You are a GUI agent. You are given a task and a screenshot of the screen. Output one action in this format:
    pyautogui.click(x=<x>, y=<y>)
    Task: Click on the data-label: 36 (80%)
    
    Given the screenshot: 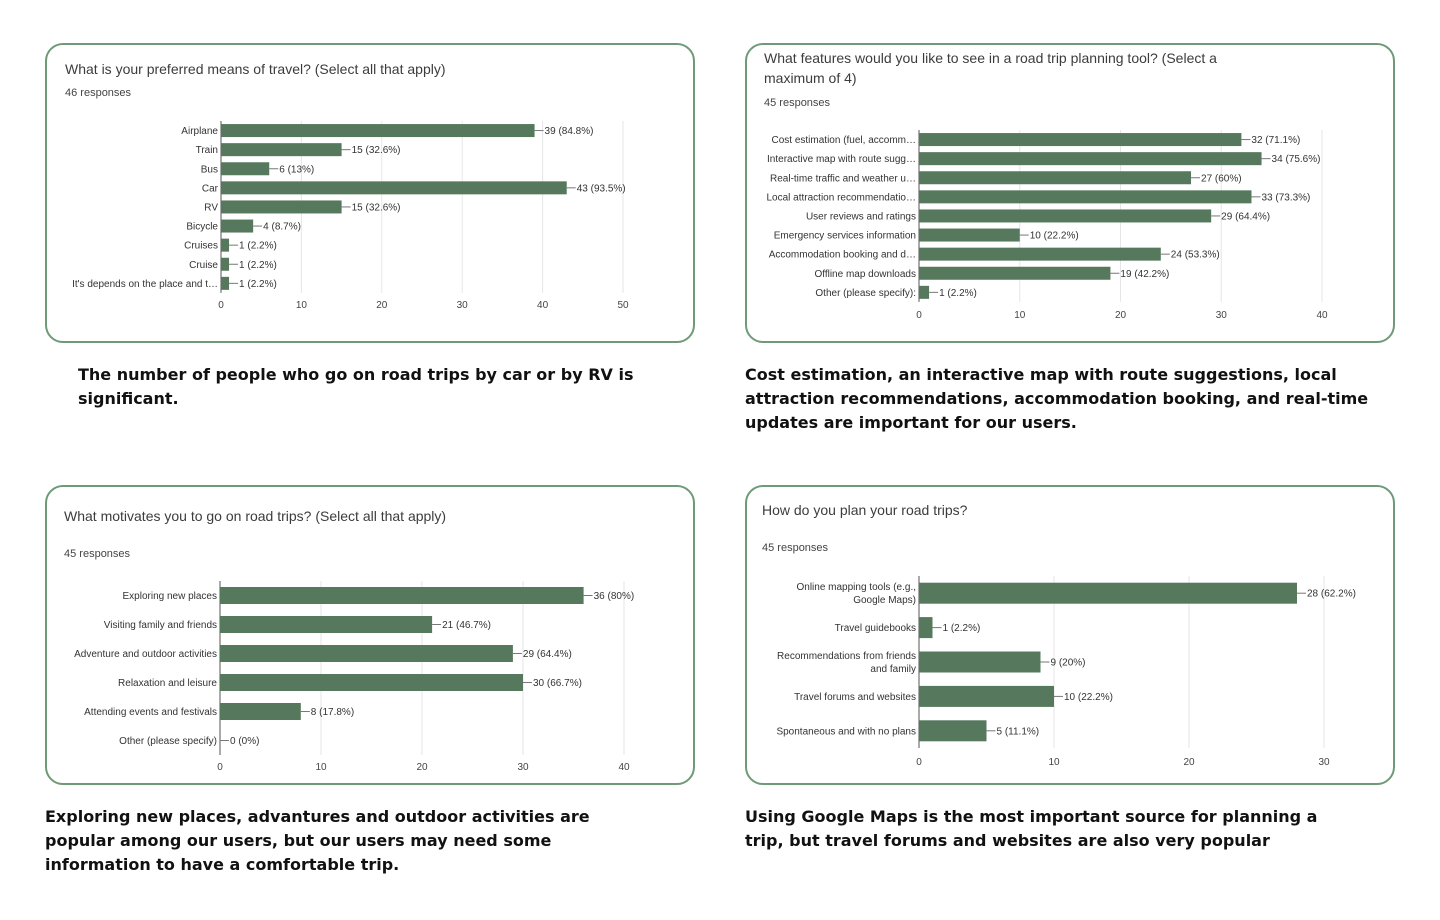 What is the action you would take?
    pyautogui.click(x=614, y=596)
    